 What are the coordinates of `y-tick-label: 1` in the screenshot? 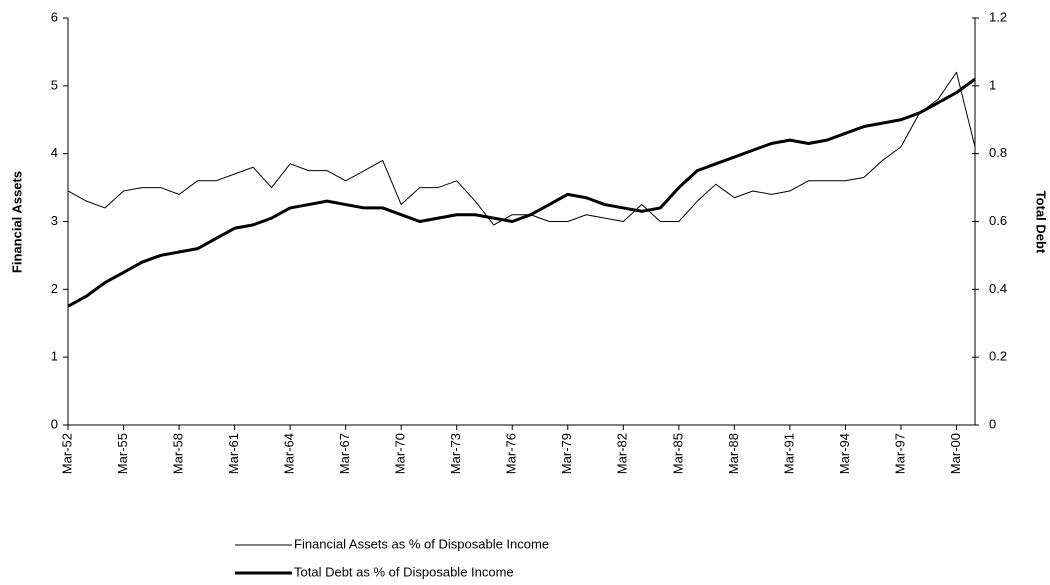 It's located at (54, 356).